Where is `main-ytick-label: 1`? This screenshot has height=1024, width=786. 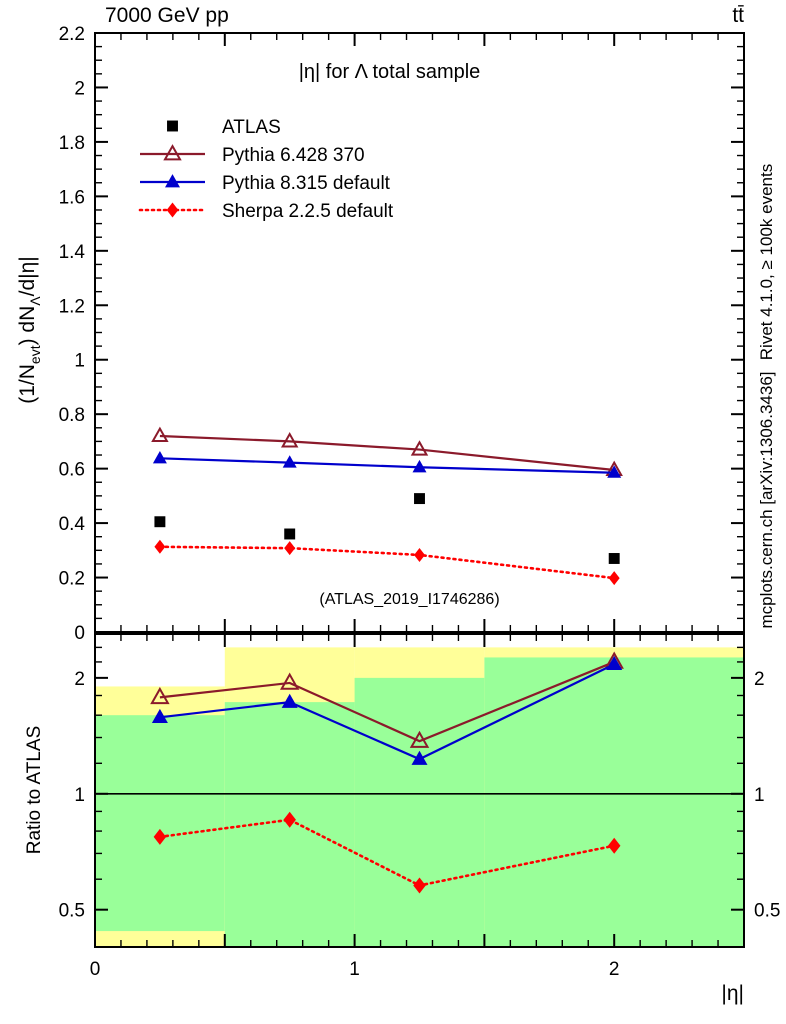 main-ytick-label: 1 is located at coordinates (79, 361).